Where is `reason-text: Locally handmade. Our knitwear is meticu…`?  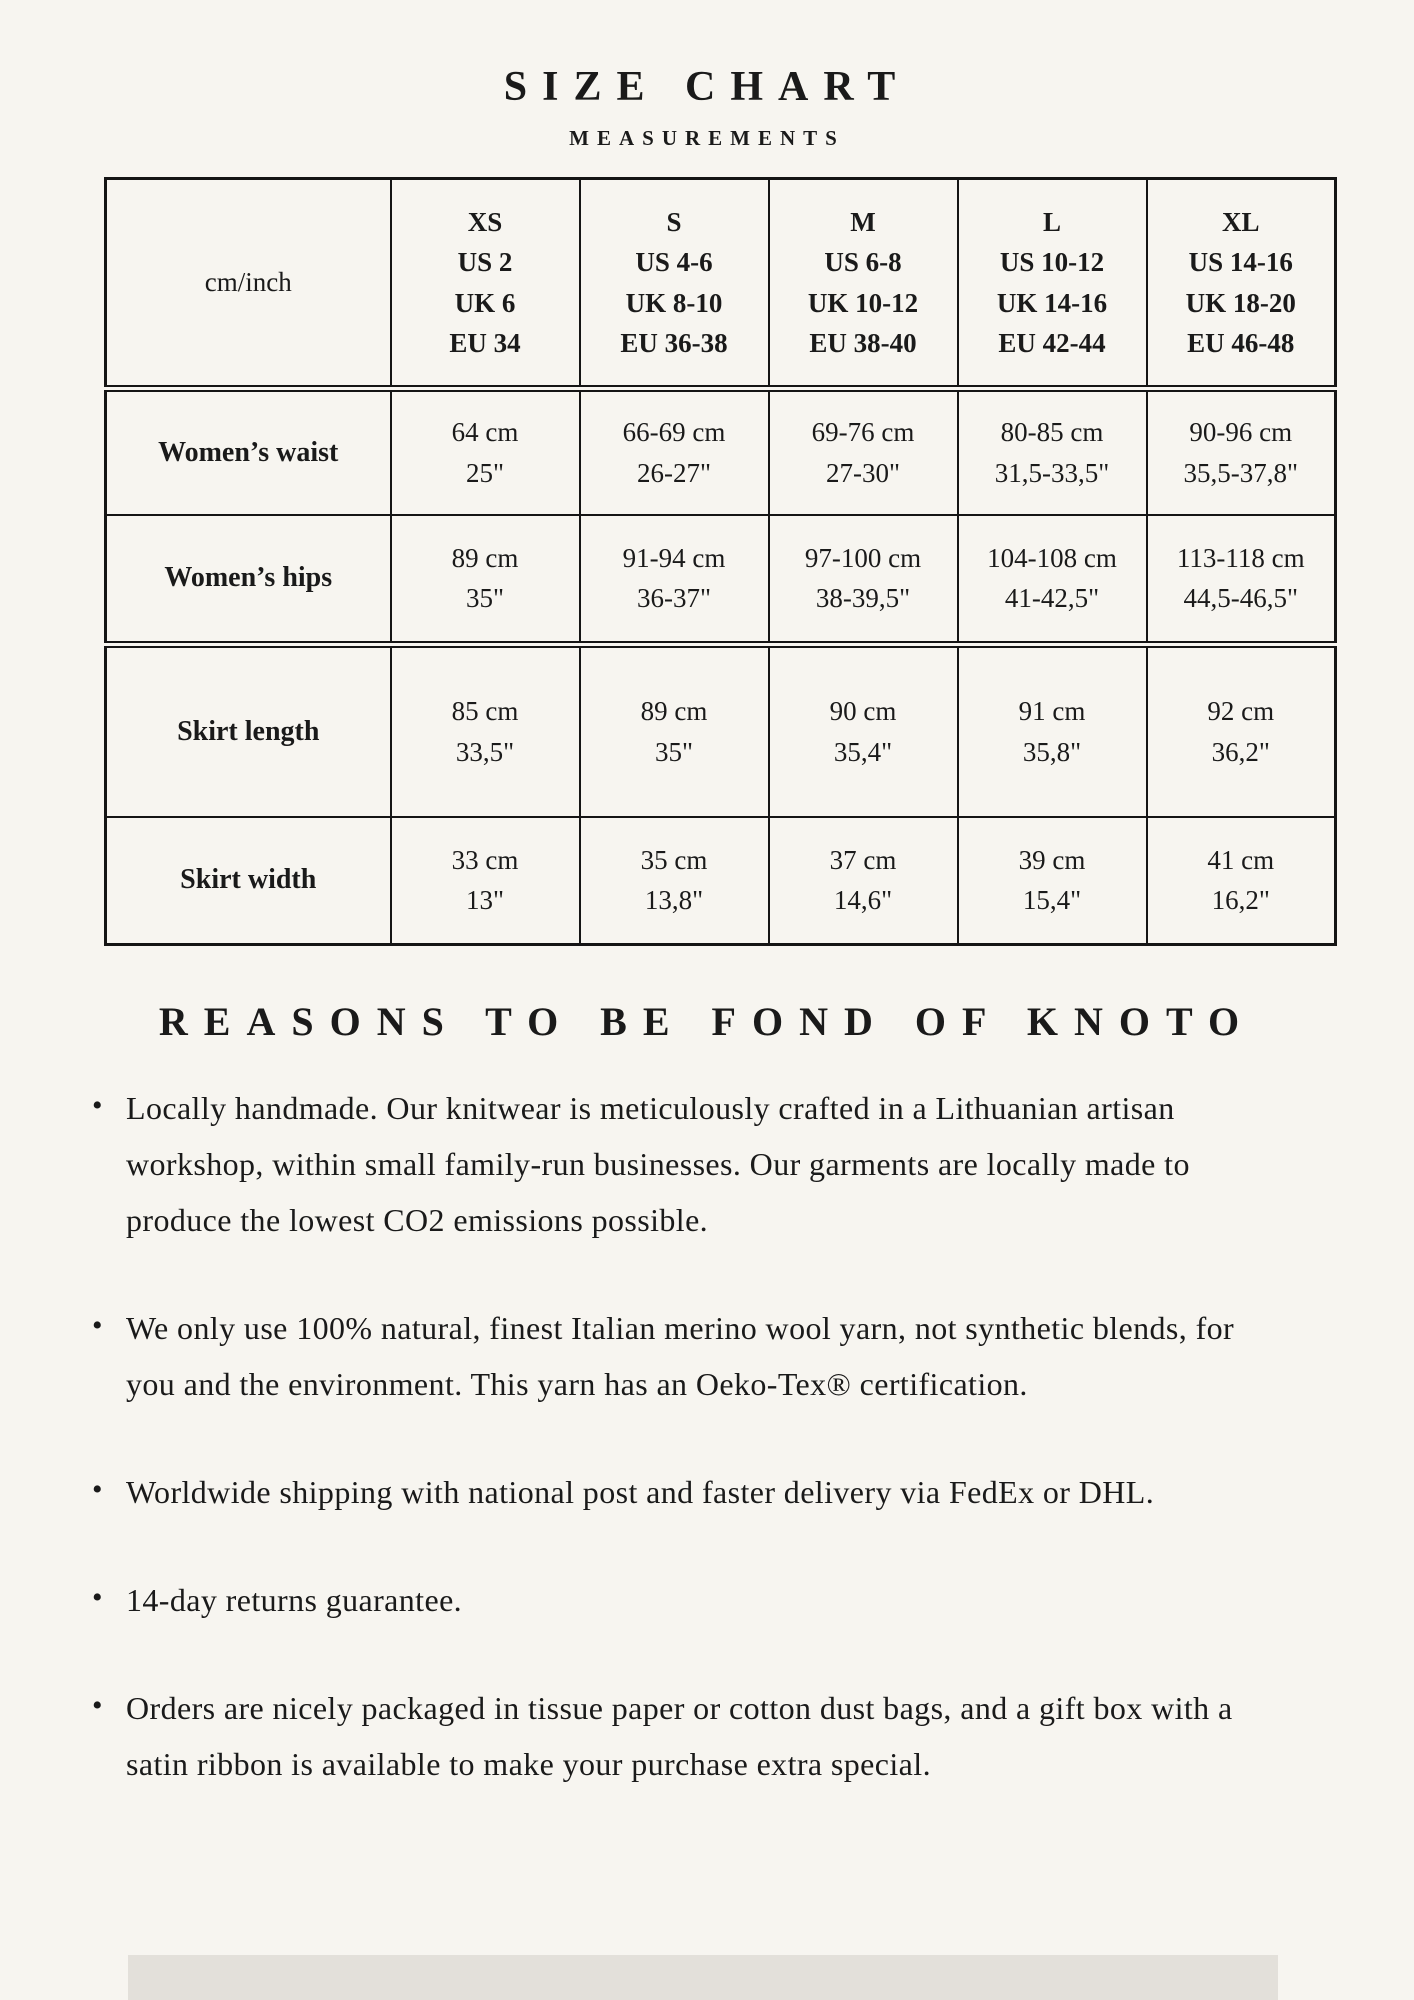 reason-text: Locally handmade. Our knitwear is meticu… is located at coordinates (658, 1164).